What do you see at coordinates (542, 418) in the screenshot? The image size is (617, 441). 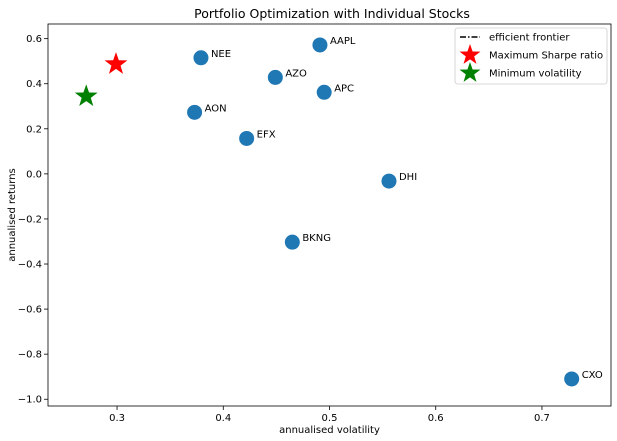 I see `x-tick-label: 0.7` at bounding box center [542, 418].